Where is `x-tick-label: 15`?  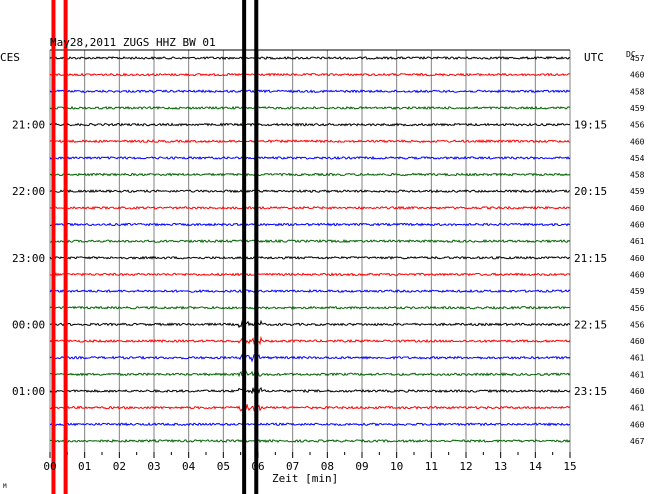
x-tick-label: 15 is located at coordinates (569, 466).